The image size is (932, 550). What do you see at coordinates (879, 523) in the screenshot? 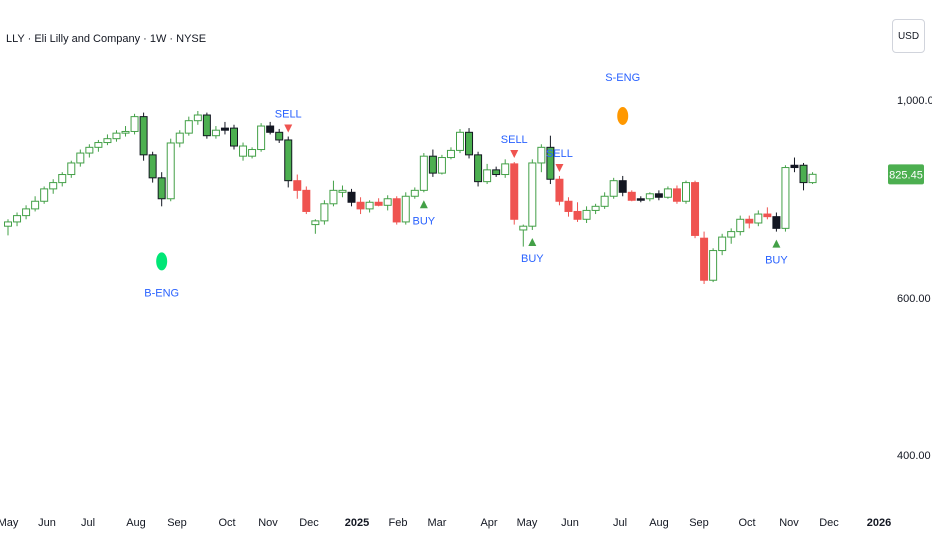
I see `x-tick-label: 2026` at bounding box center [879, 523].